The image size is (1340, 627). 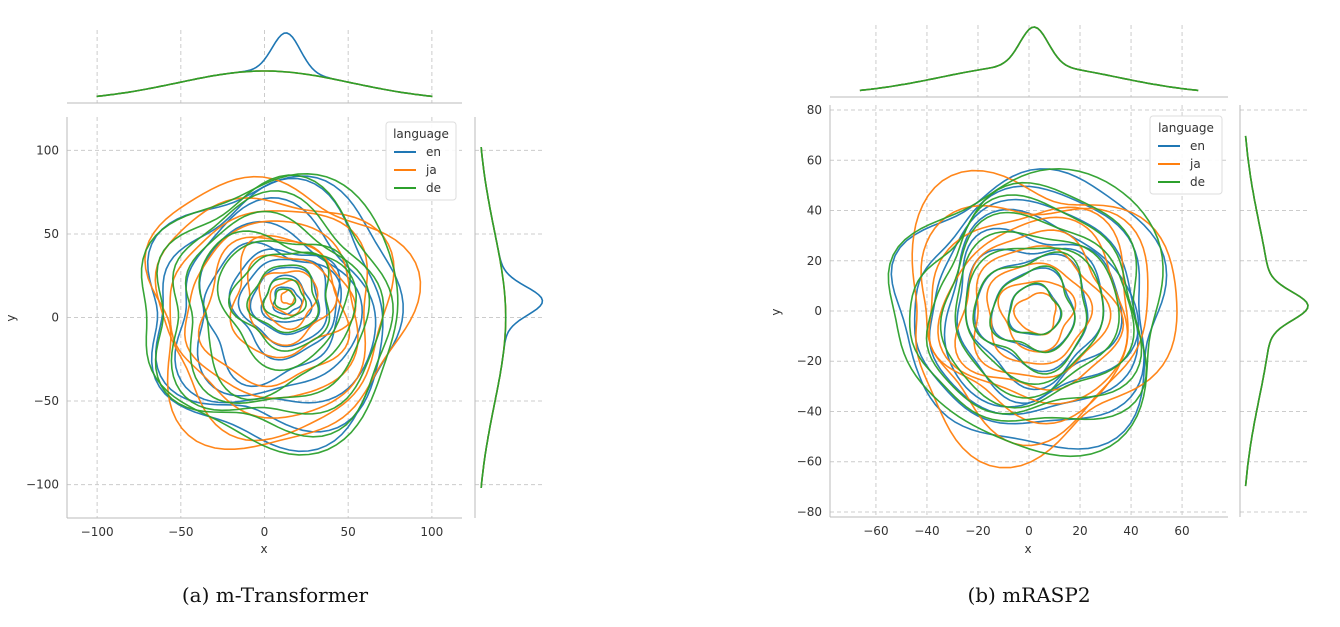 I want to click on y-tick-label: 50, so click(x=51, y=234).